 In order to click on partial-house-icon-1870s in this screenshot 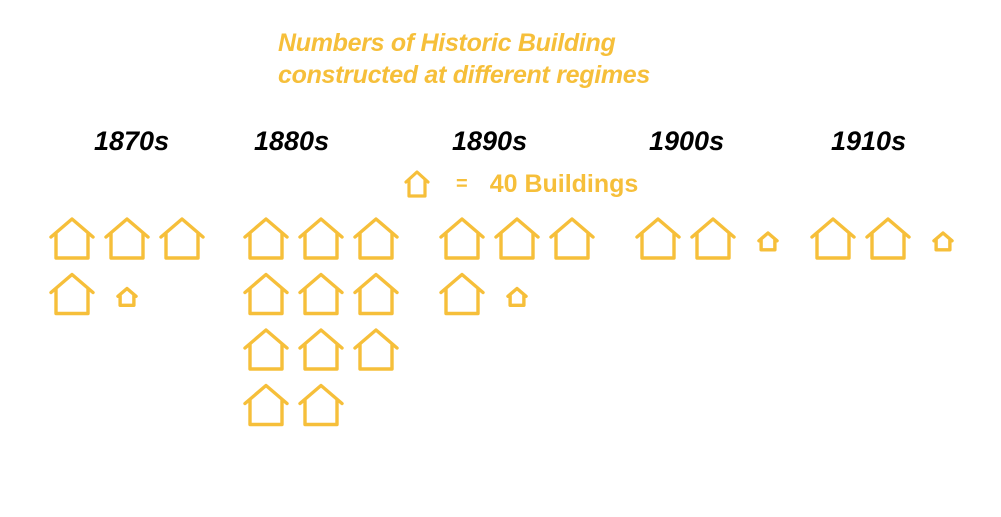, I will do `click(127, 296)`.